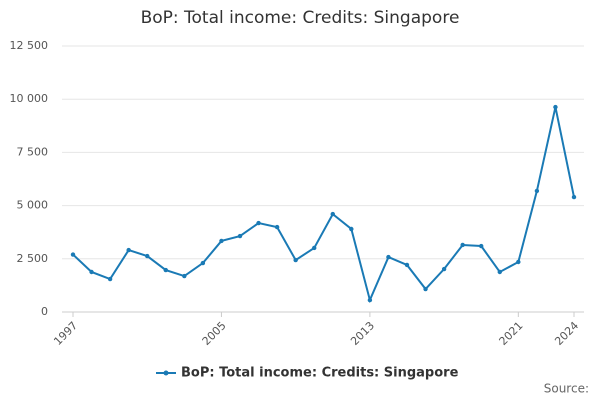  What do you see at coordinates (362, 333) in the screenshot?
I see `x-tick-label: 2013` at bounding box center [362, 333].